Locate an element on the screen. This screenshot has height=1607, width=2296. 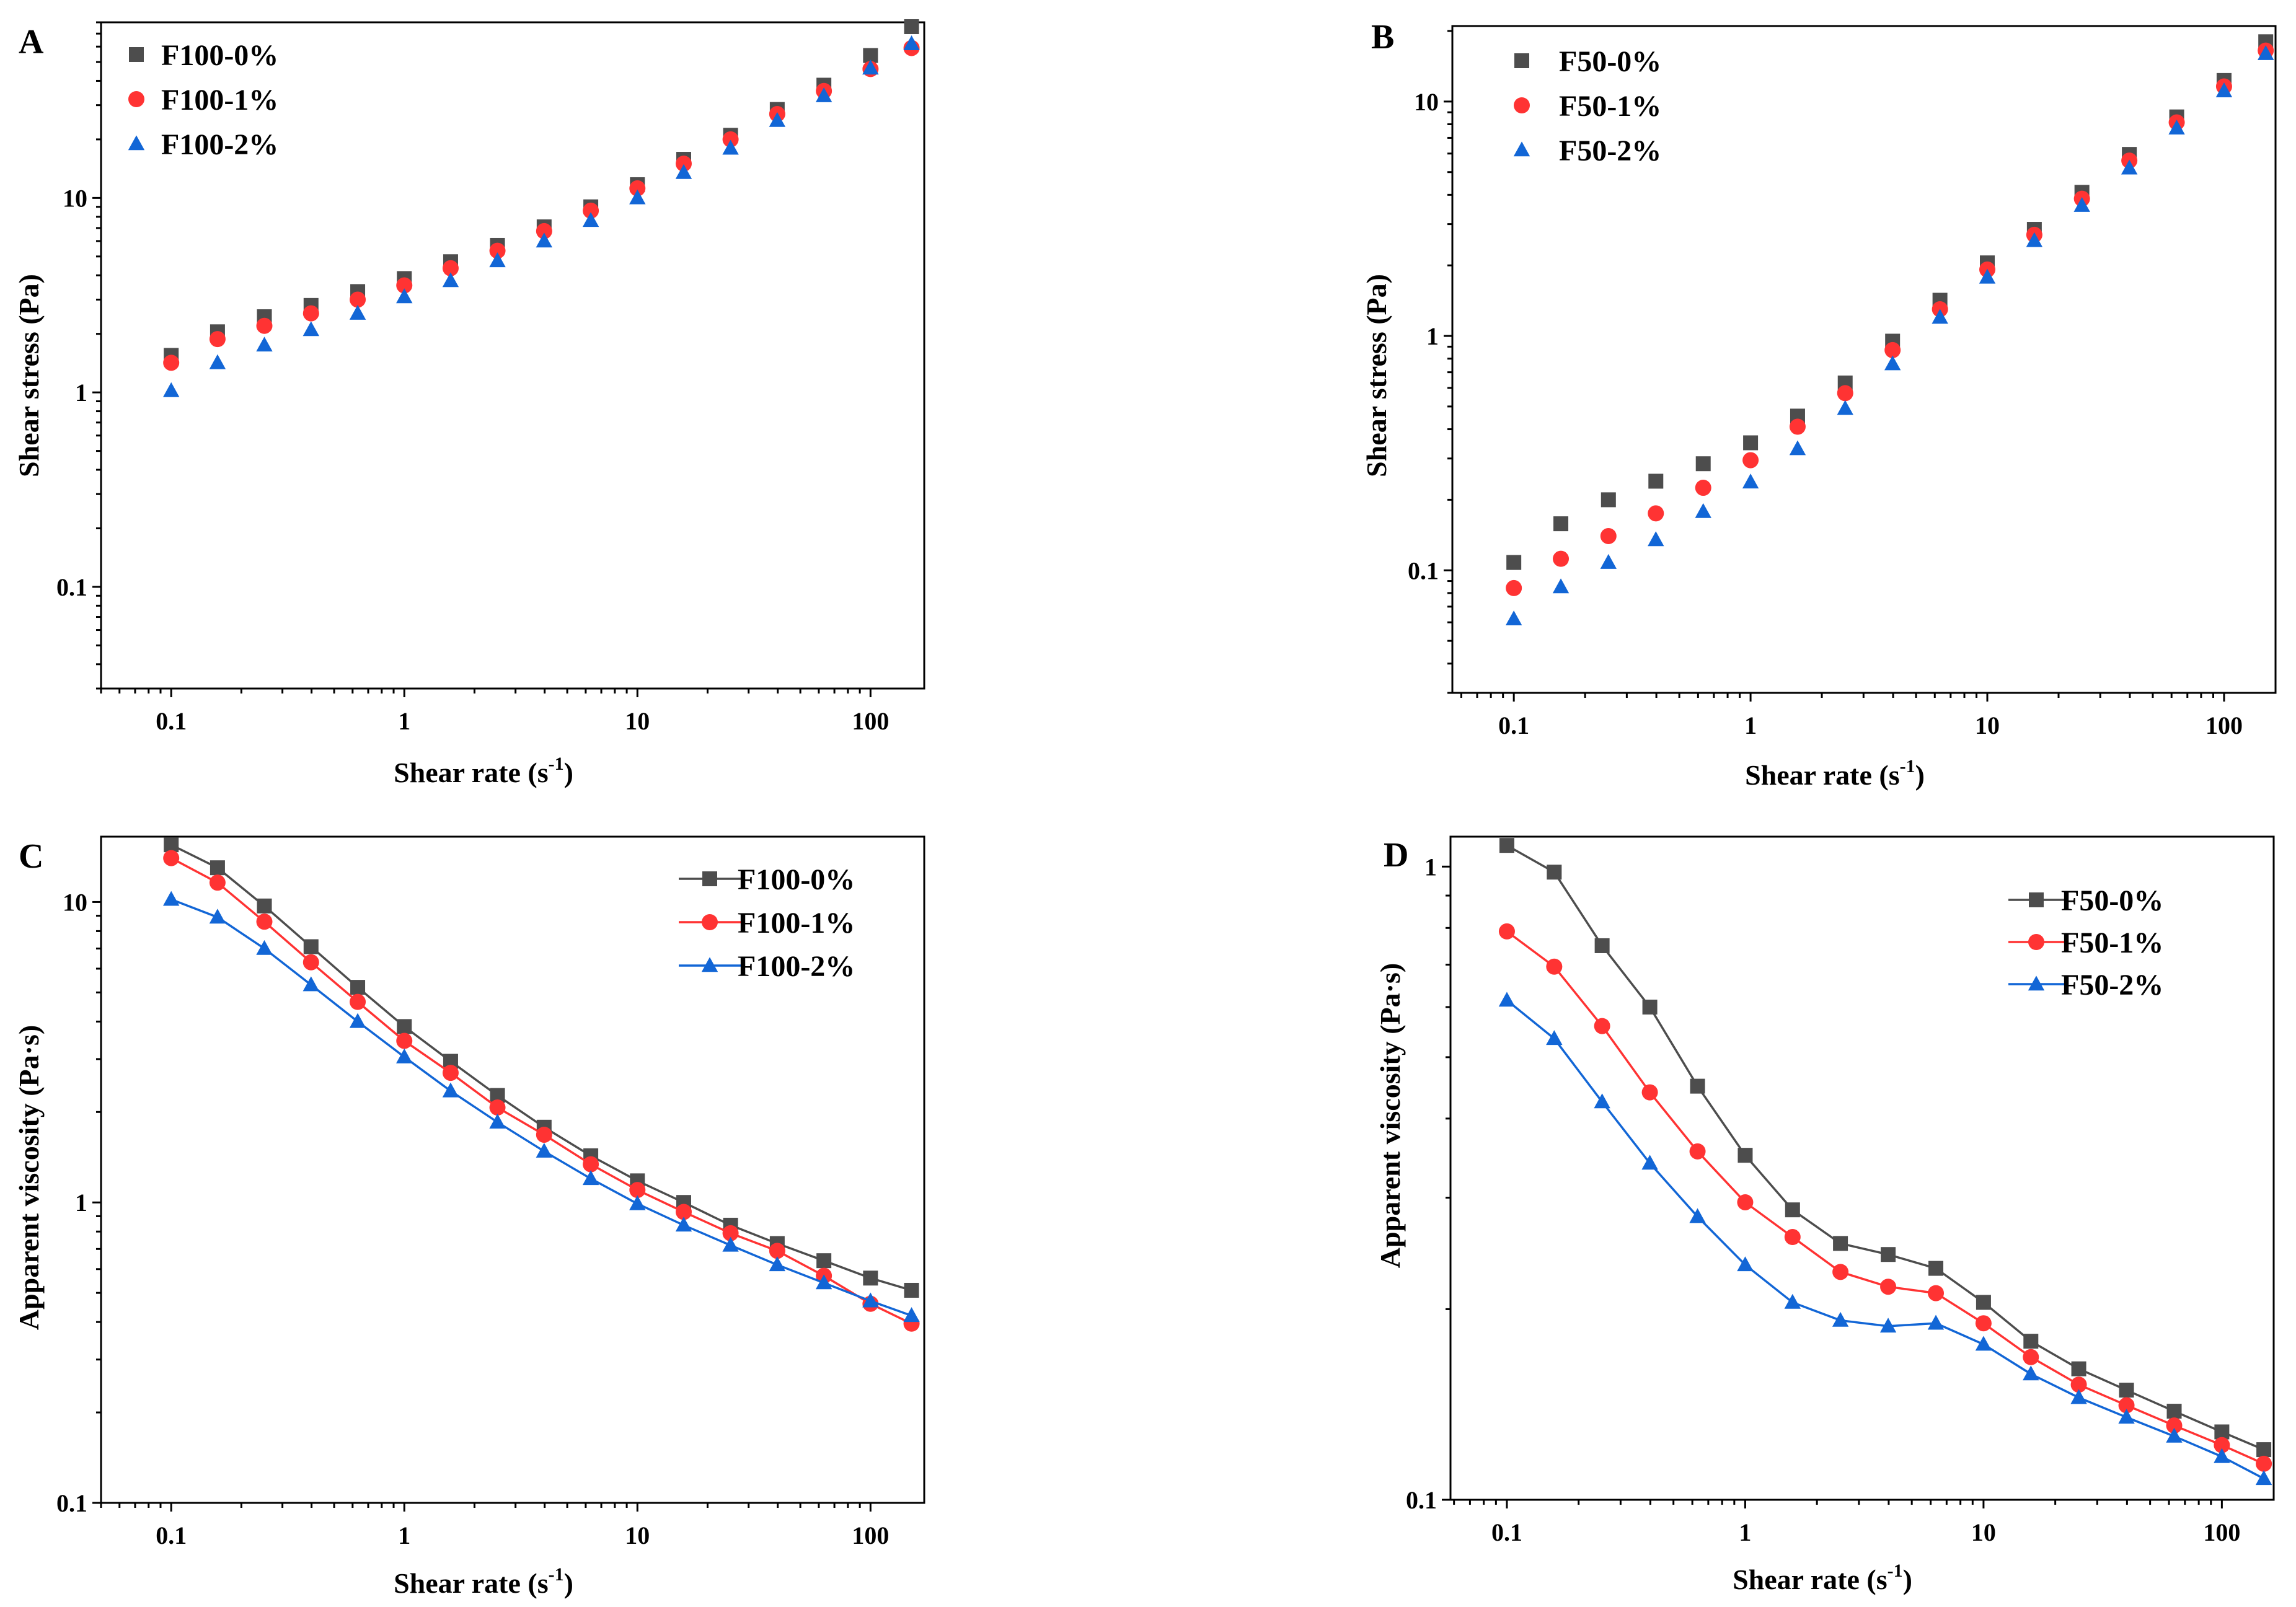
panel-b-y-tick-label: 0.1 is located at coordinates (1423, 570).